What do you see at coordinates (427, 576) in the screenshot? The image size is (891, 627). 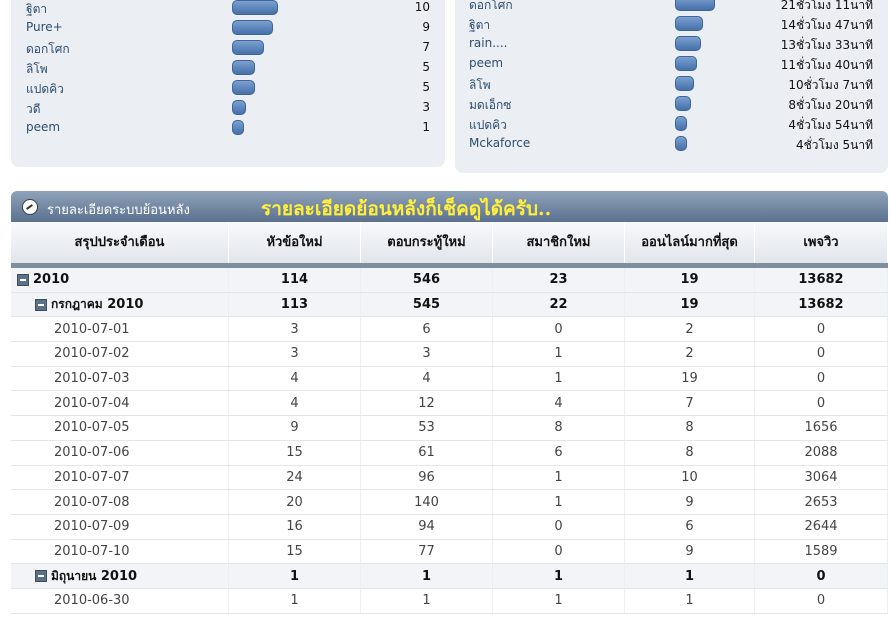 I see `cell-new-replies: 1` at bounding box center [427, 576].